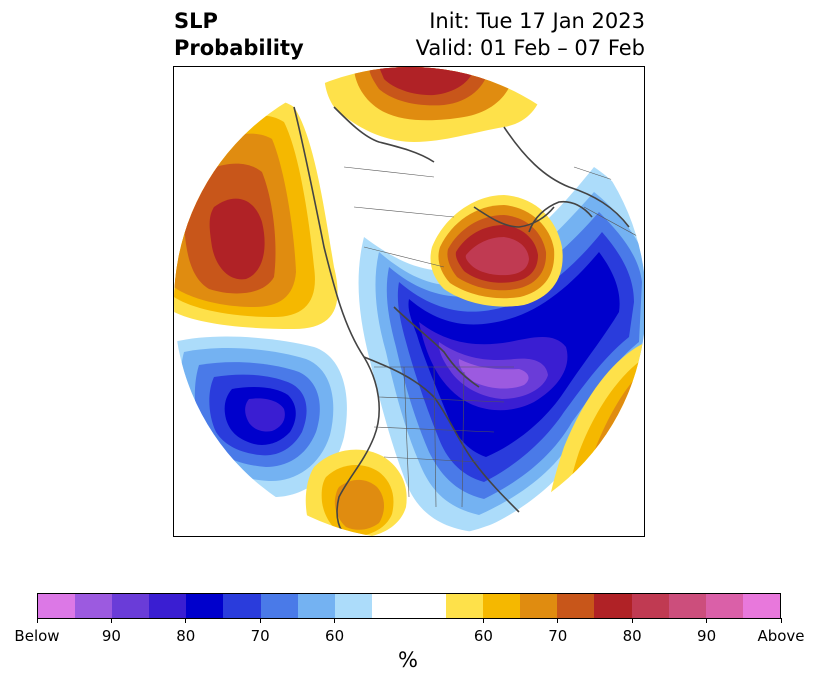 The image size is (819, 686). I want to click on title-left: SLP Probability, so click(239, 35).